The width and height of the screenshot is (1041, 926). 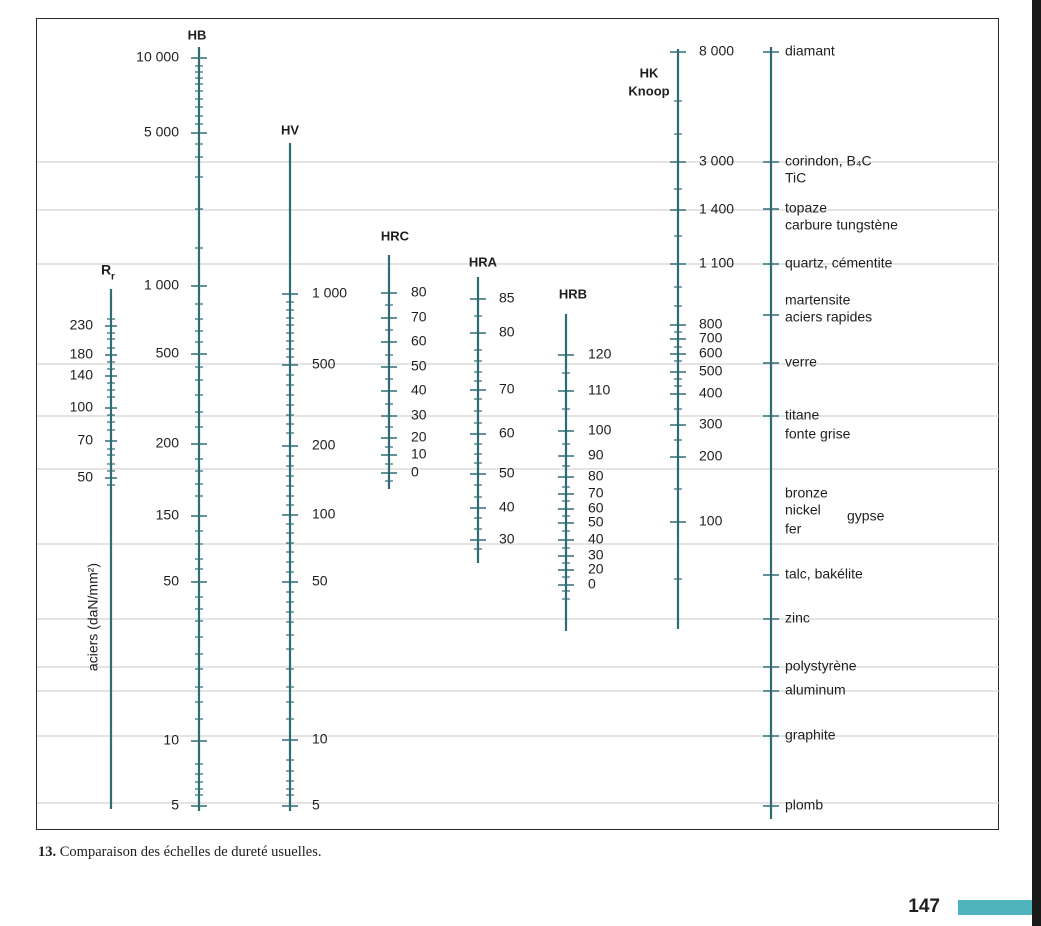 I want to click on scale-hrc-label-5: 30, so click(x=419, y=415).